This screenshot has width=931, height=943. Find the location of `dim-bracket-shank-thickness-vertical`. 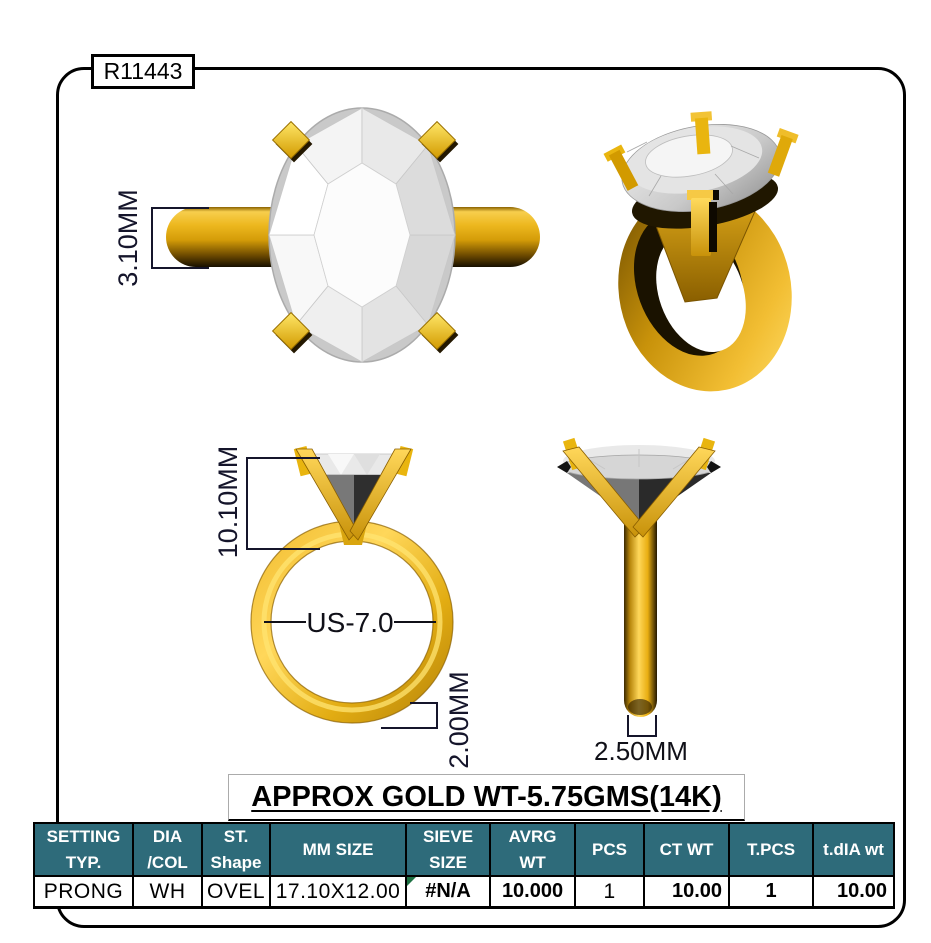

dim-bracket-shank-thickness-vertical is located at coordinates (437, 715).